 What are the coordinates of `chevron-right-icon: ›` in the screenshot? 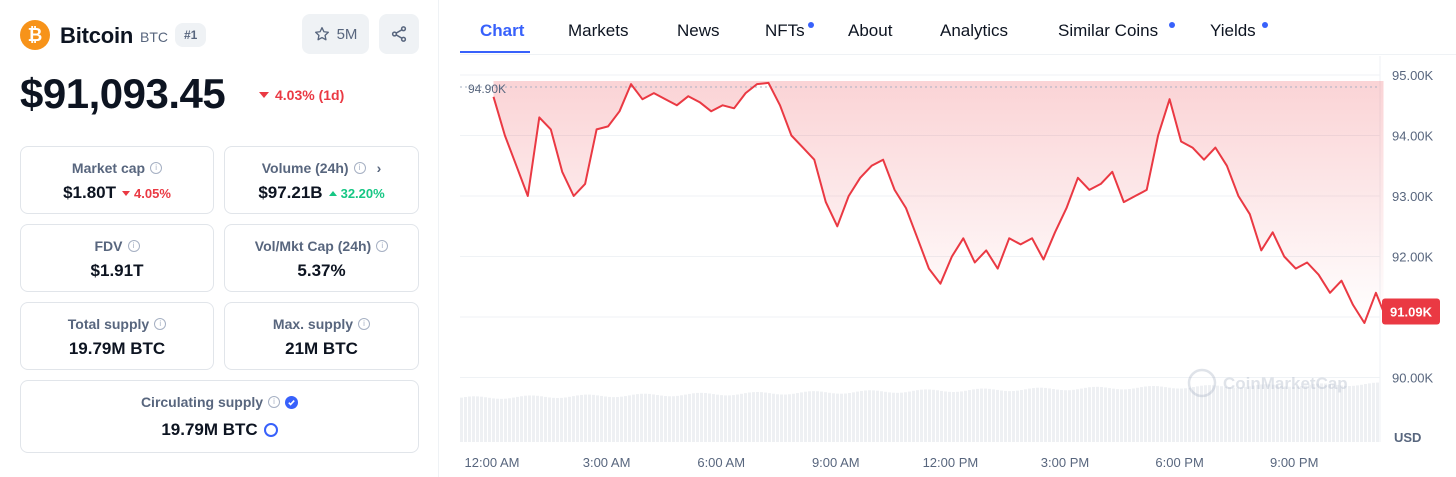 It's located at (379, 168).